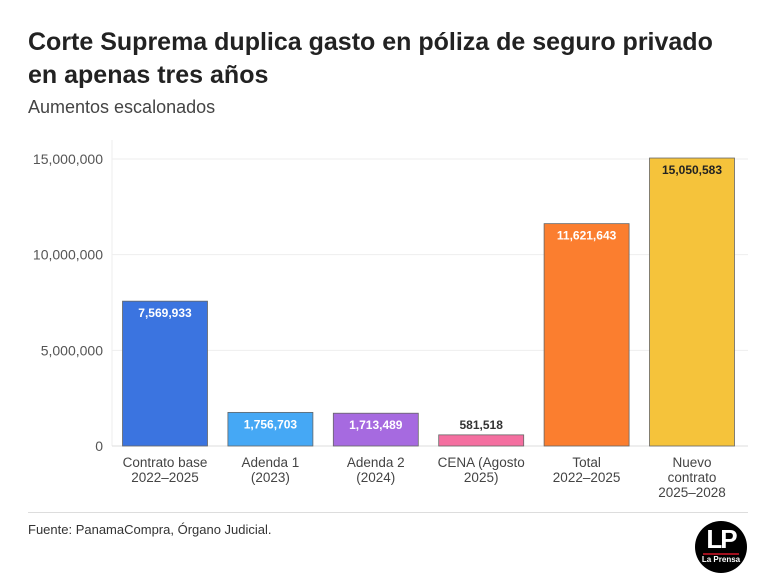 This screenshot has height=586, width=780. I want to click on x-tick-label: contrato, so click(692, 477).